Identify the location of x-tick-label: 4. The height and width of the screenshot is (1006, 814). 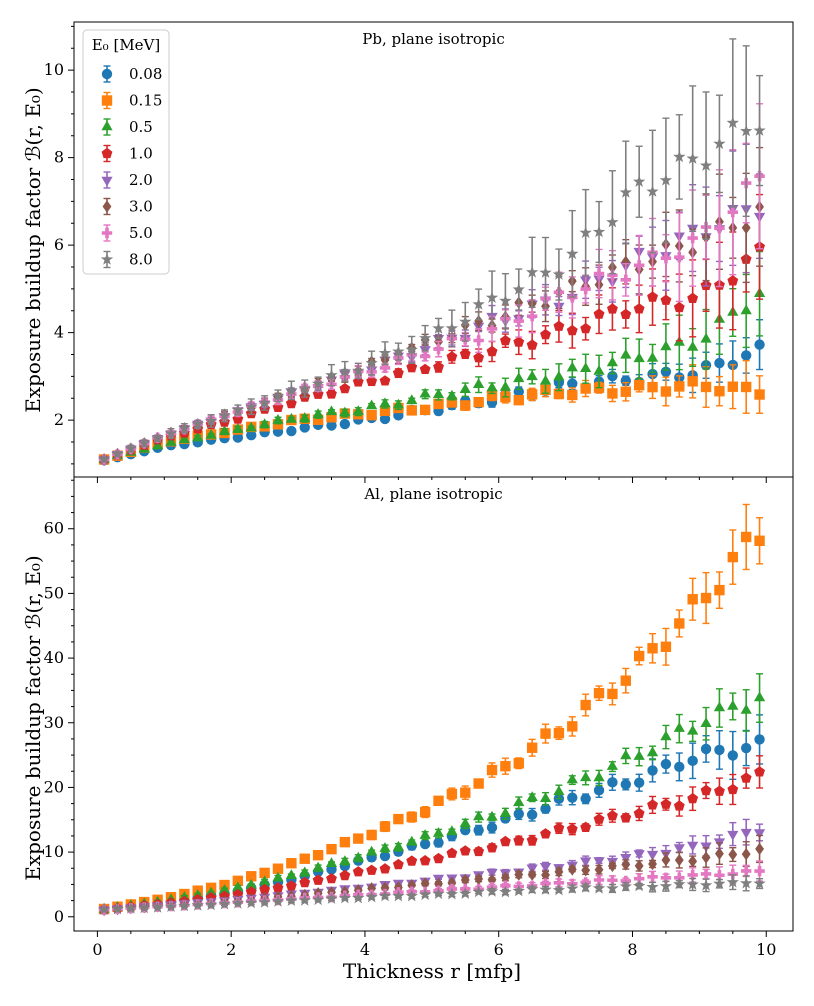
(365, 949).